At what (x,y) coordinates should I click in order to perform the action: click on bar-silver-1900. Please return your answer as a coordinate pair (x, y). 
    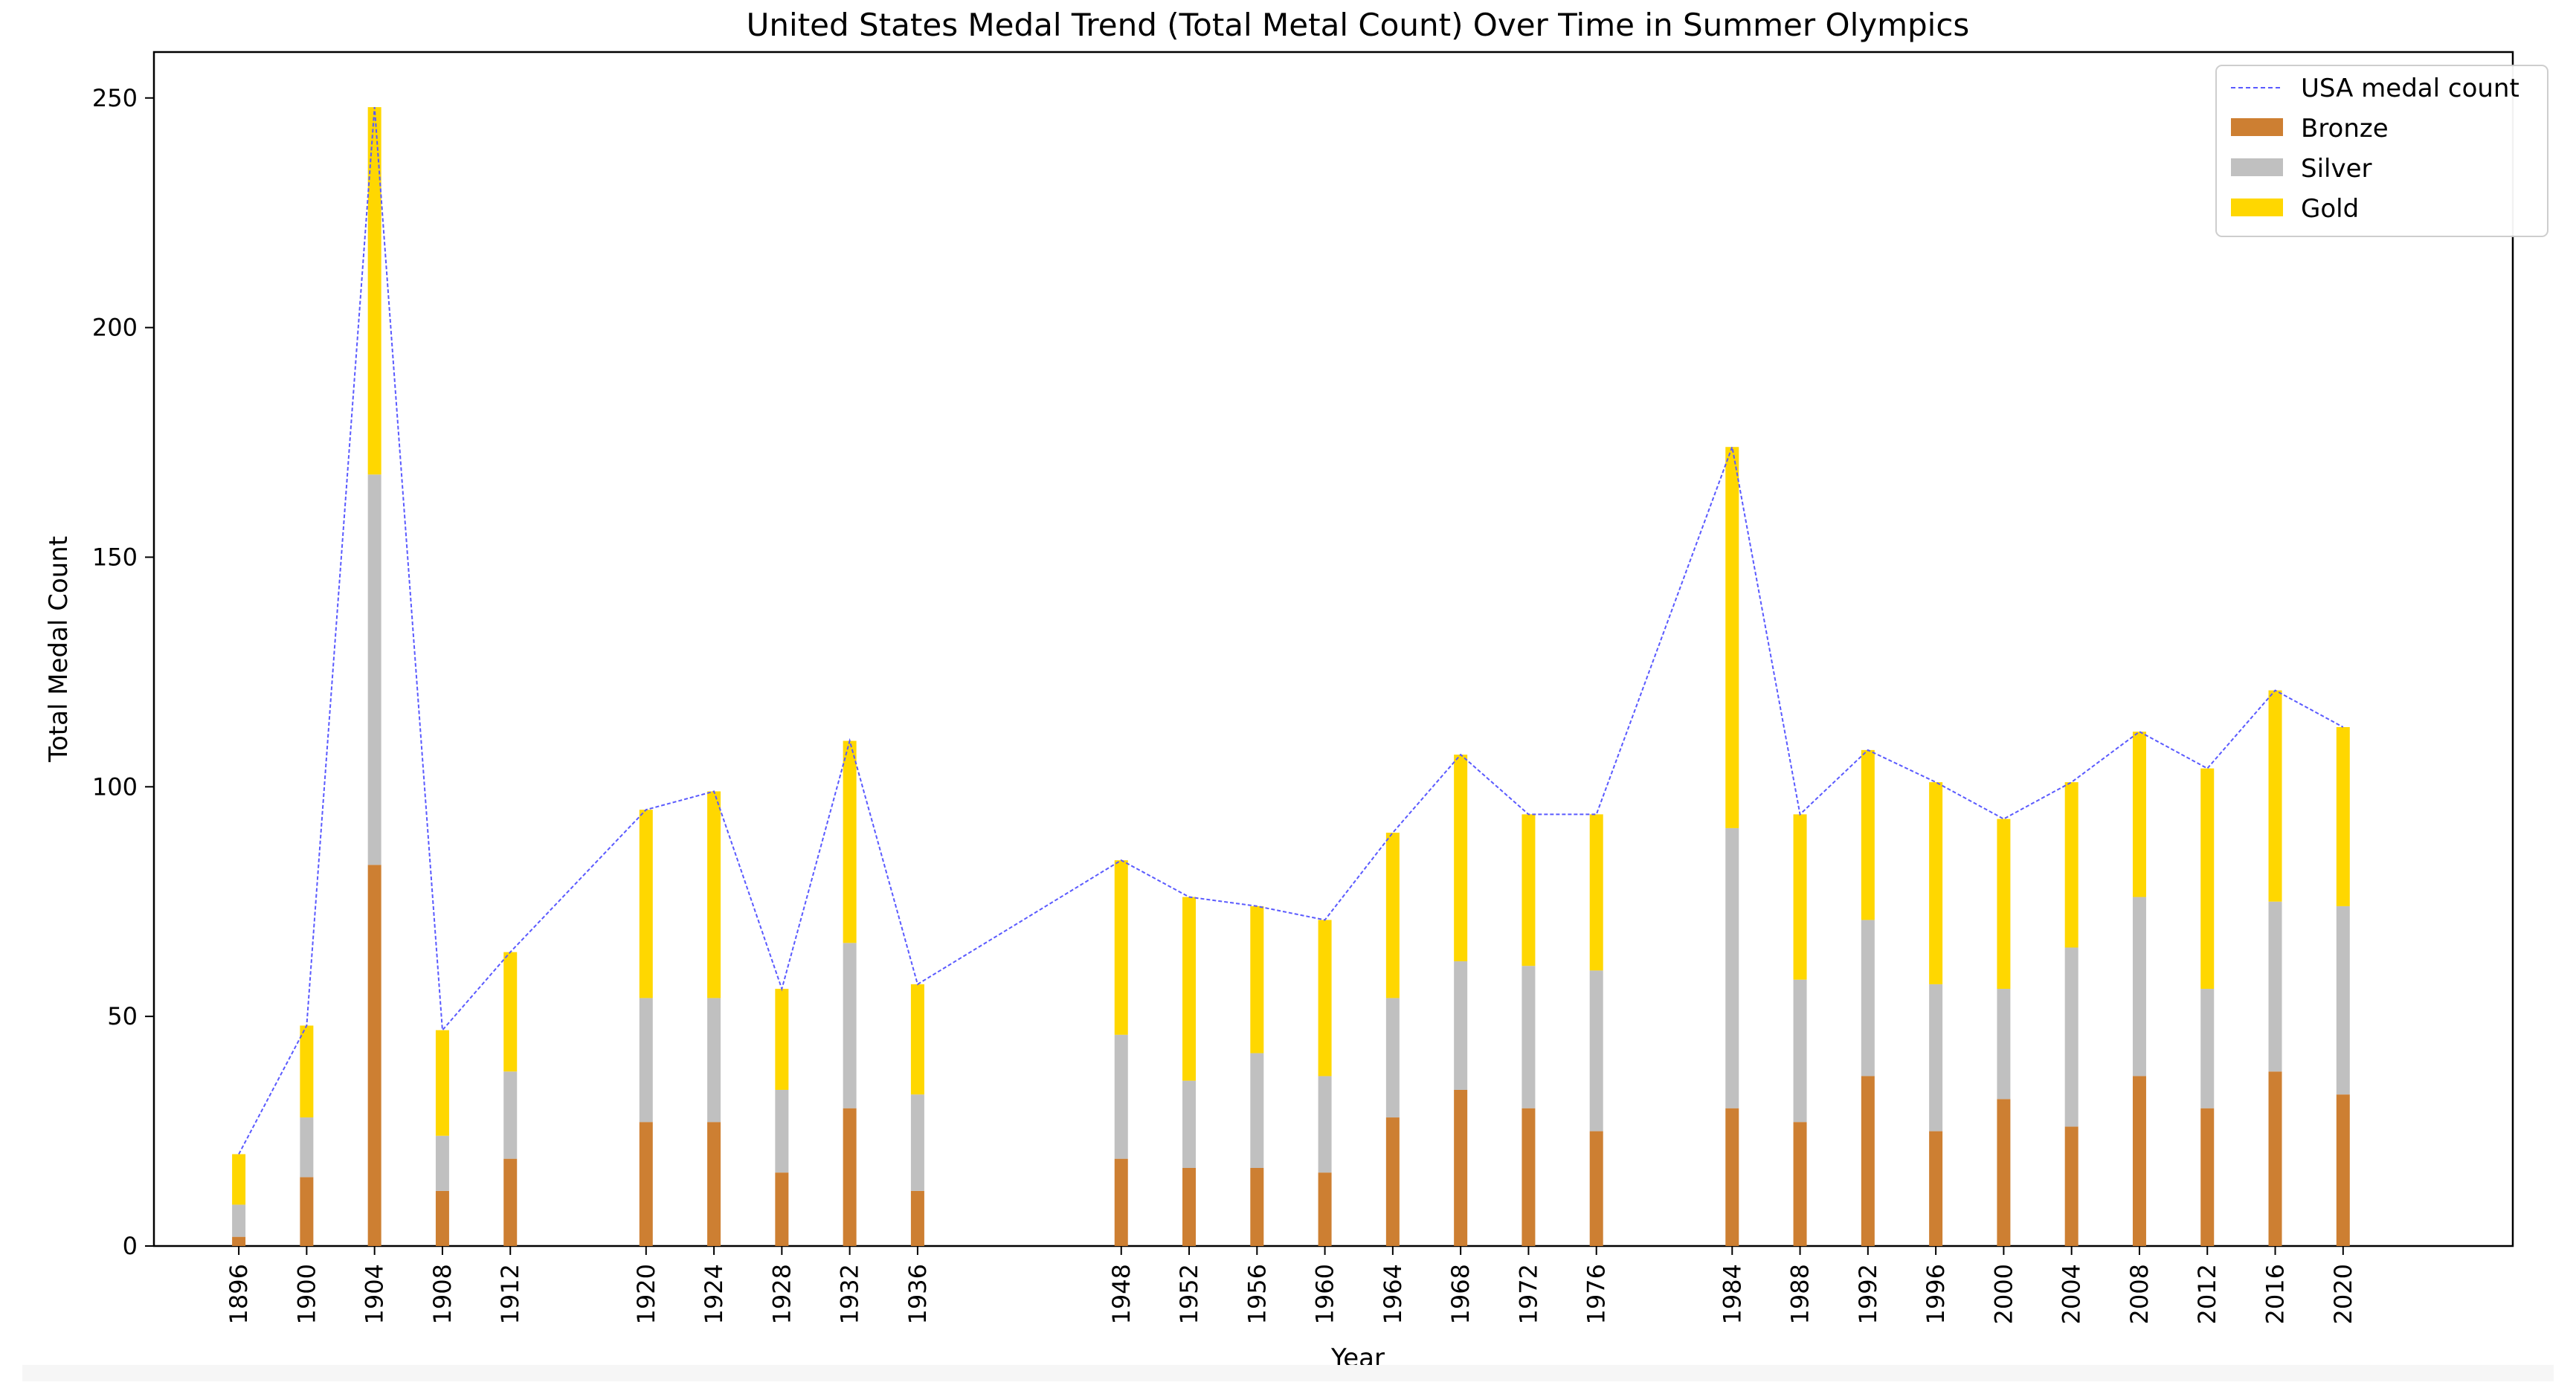
    Looking at the image, I should click on (307, 1147).